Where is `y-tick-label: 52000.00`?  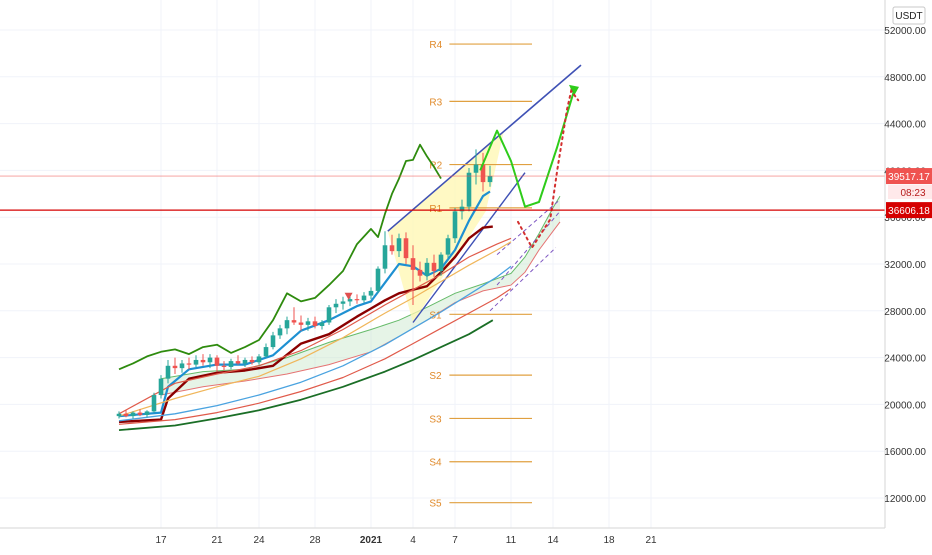 y-tick-label: 52000.00 is located at coordinates (905, 31).